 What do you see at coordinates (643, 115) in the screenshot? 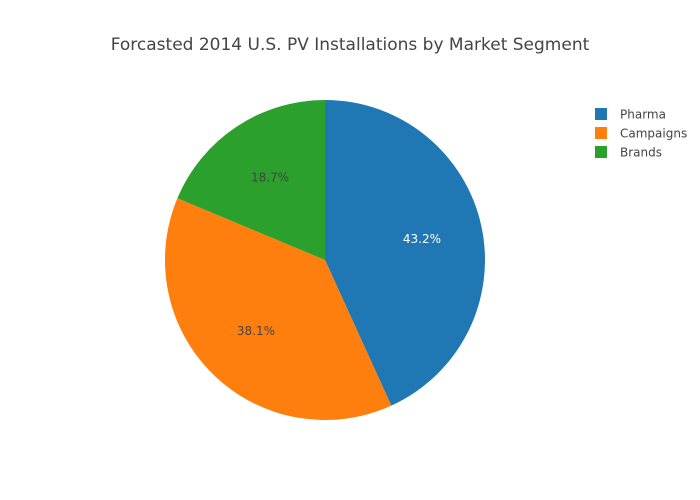
I see `legend-label-pharma: Pharma` at bounding box center [643, 115].